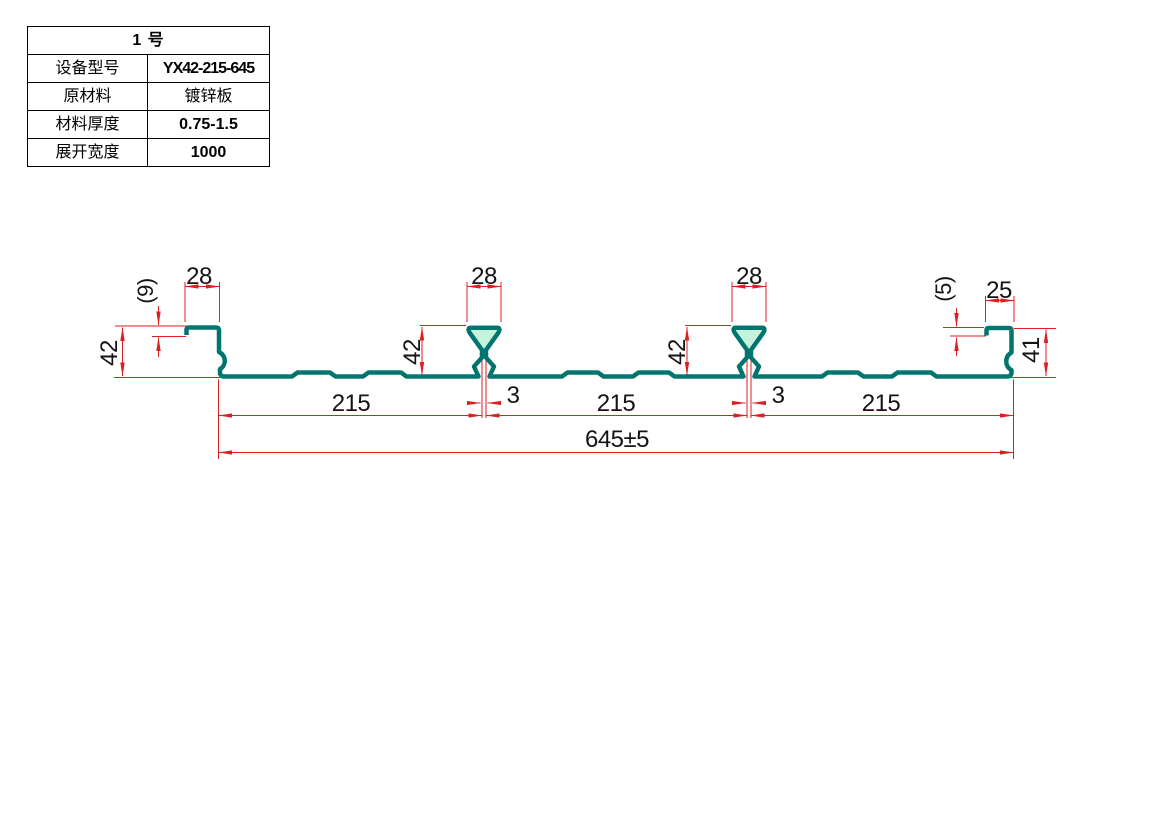 The height and width of the screenshot is (827, 1169). I want to click on dim-rib1-height: 42, so click(412, 352).